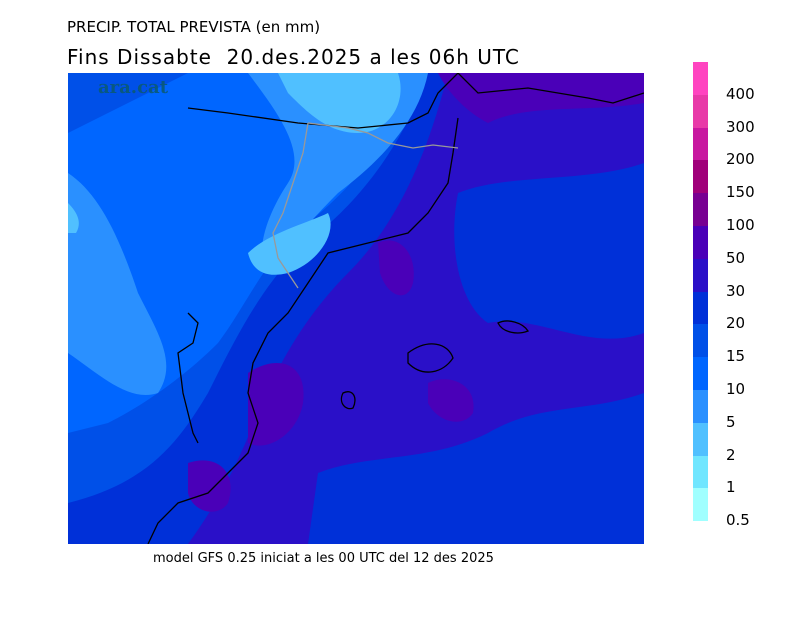  Describe the element at coordinates (117, 284) in the screenshot. I see `field-5-10-west` at that location.